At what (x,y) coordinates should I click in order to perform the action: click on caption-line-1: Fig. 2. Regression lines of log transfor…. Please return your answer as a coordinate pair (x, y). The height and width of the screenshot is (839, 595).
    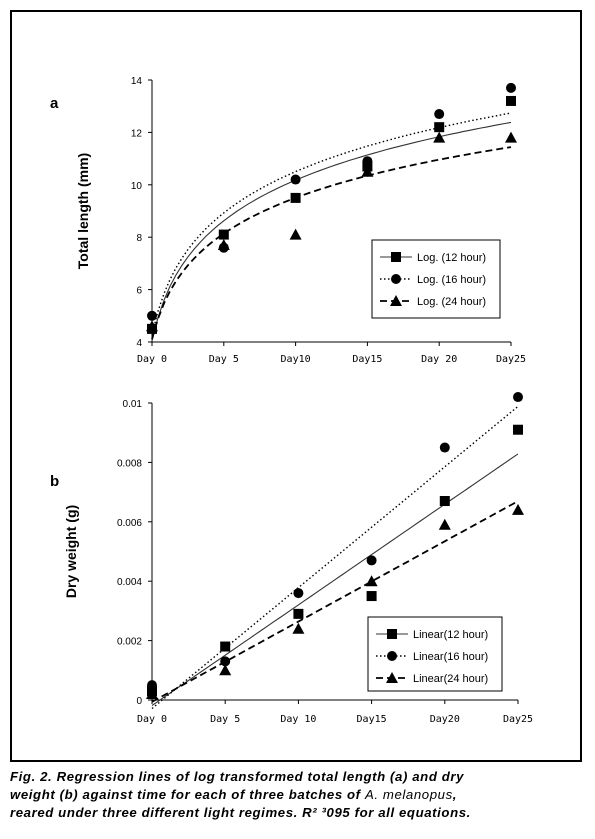
    Looking at the image, I should click on (299, 777).